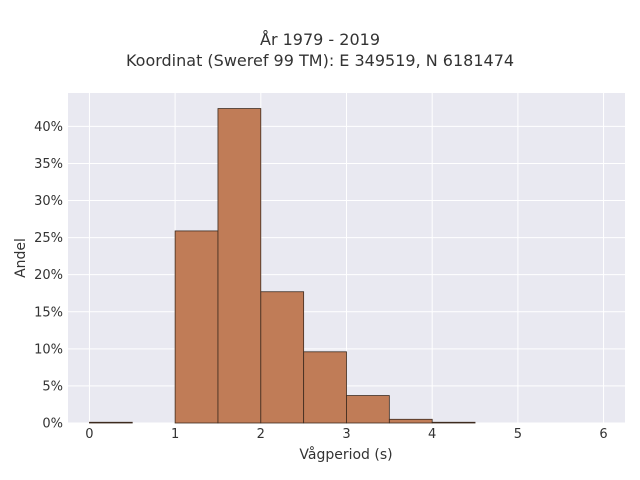 This screenshot has width=640, height=480. Describe the element at coordinates (432, 434) in the screenshot. I see `x-tick-label: 4` at that location.